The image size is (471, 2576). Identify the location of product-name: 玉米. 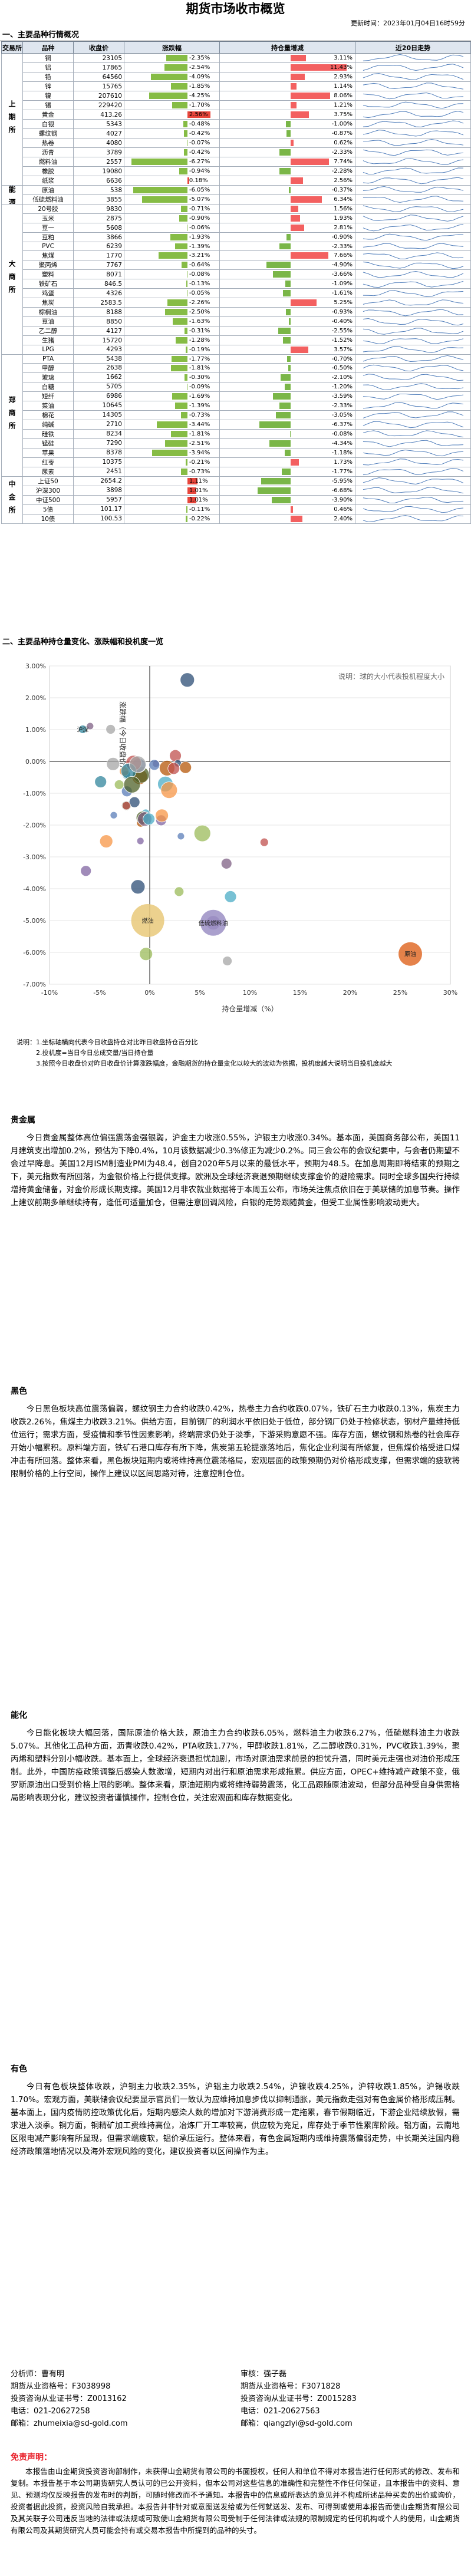
(48, 218).